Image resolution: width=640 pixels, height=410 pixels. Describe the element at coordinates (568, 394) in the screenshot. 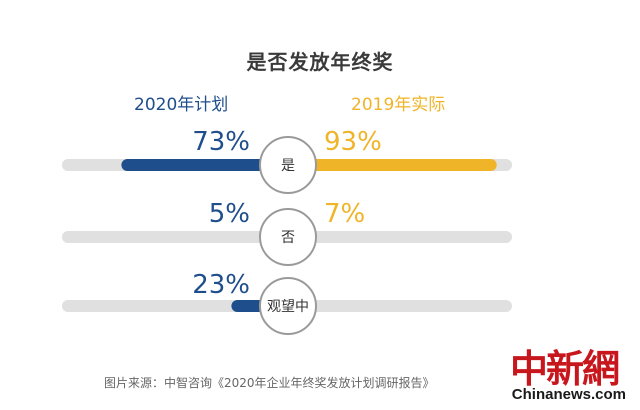

I see `chinanews-site: Chinanews.com` at that location.